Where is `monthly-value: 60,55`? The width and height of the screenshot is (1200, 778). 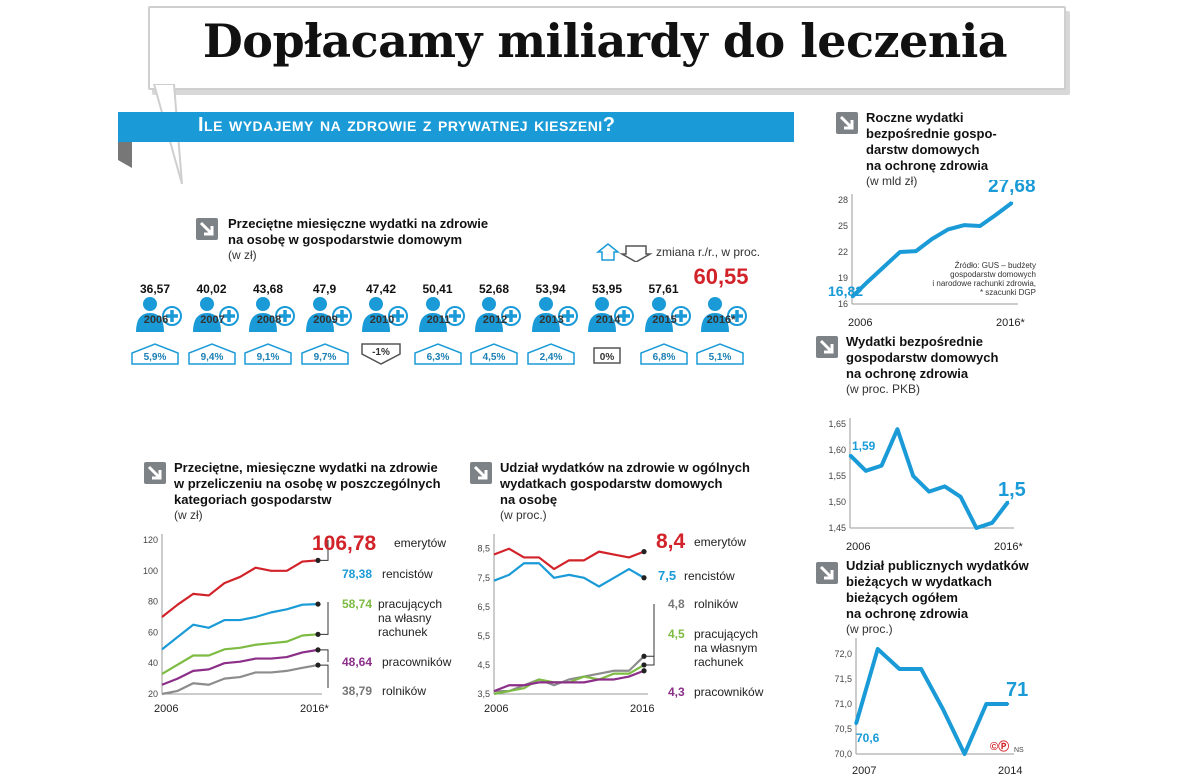 monthly-value: 60,55 is located at coordinates (721, 276).